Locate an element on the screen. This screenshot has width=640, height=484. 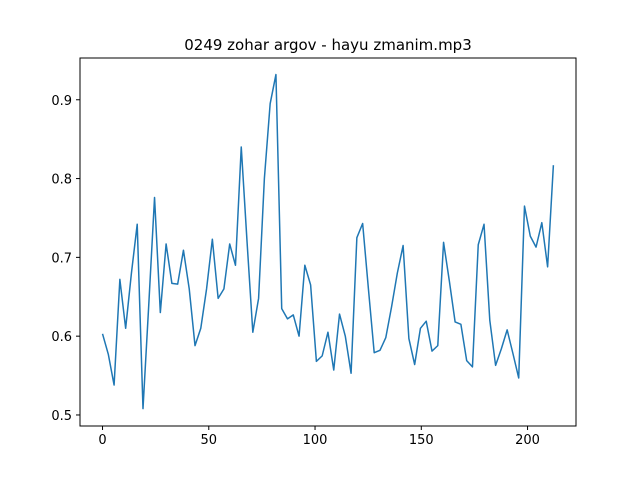
x-tick-label: 50 is located at coordinates (209, 440).